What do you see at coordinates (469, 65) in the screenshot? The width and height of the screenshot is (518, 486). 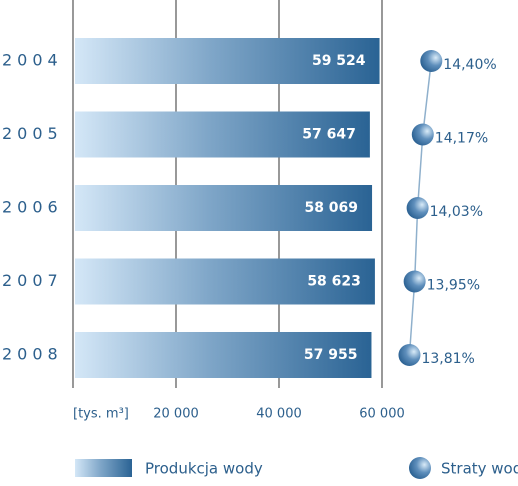 I see `data-label: 14,40%` at bounding box center [469, 65].